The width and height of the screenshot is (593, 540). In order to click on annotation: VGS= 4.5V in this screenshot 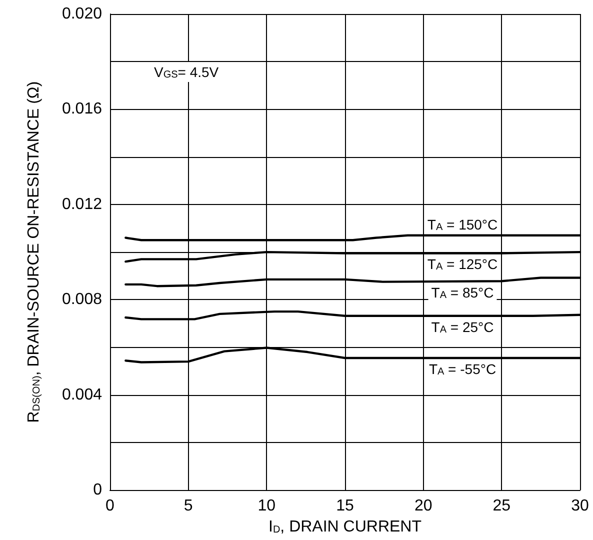, I will do `click(187, 72)`.